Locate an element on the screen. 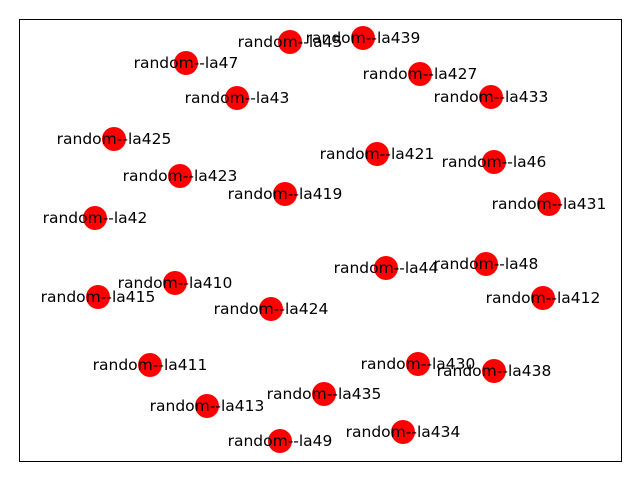 The height and width of the screenshot is (480, 640). graph-node-label-random-la413: random--la413 is located at coordinates (207, 406).